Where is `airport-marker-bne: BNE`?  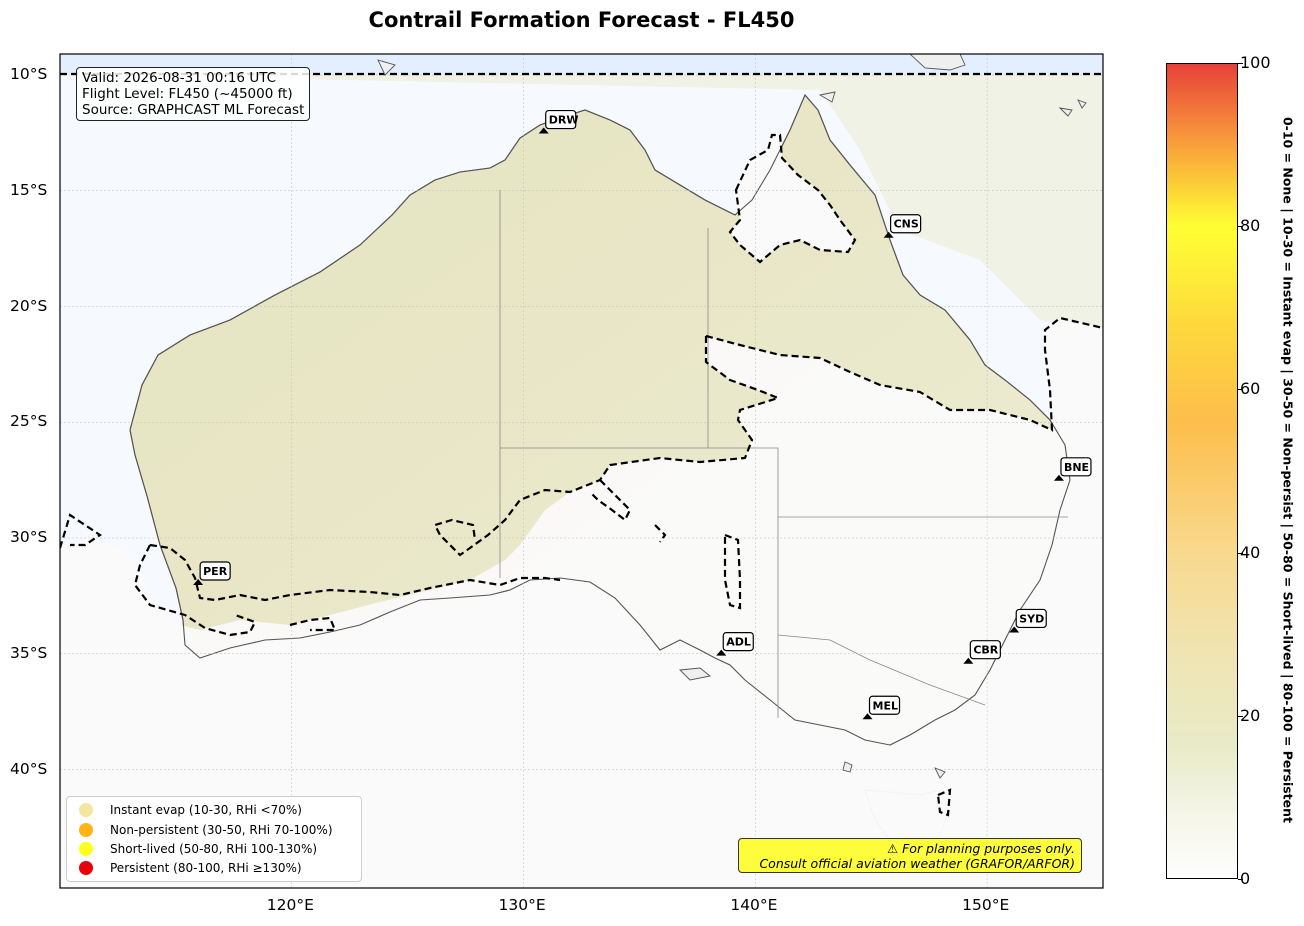
airport-marker-bne: BNE is located at coordinates (1072, 469).